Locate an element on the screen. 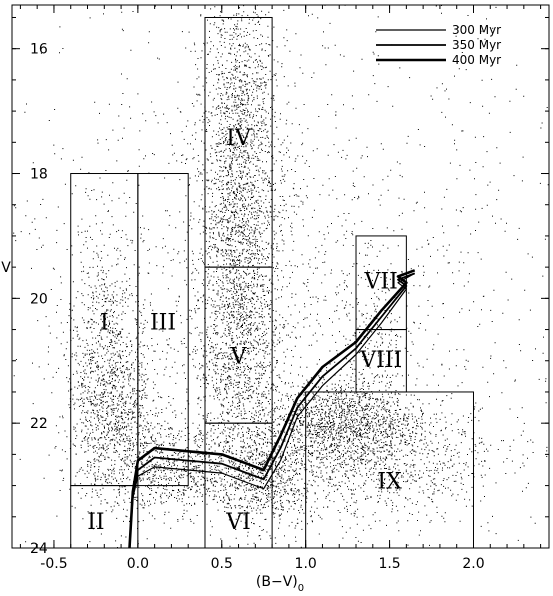 This screenshot has width=553, height=596. x-tick-label: -0.5 is located at coordinates (53, 564).